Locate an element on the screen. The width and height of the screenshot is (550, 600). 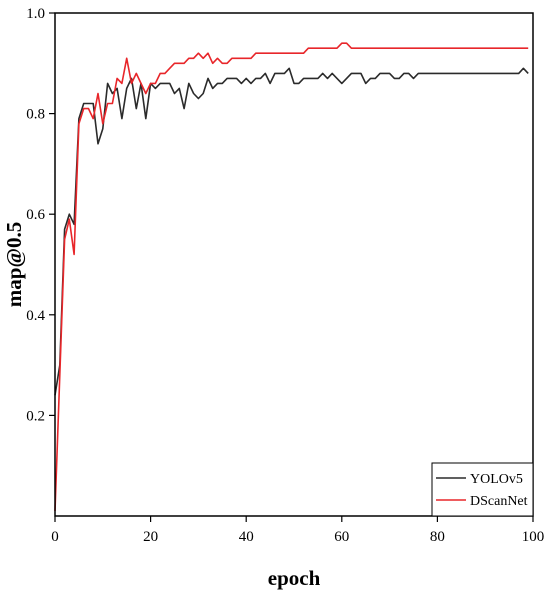
legend-label-dscannet: DScanNet is located at coordinates (499, 501).